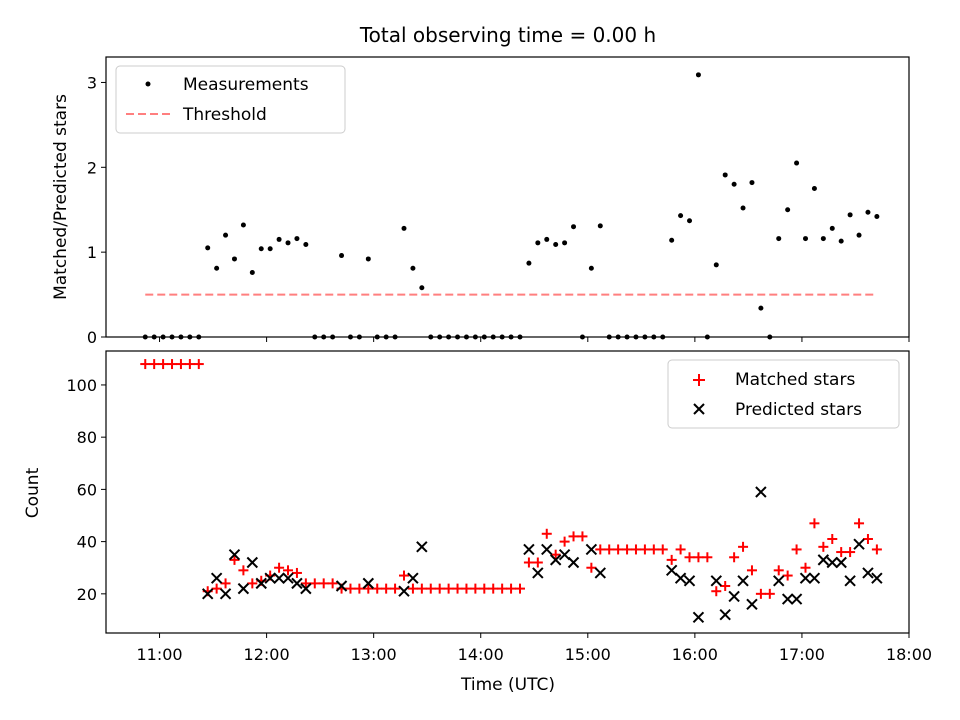  I want to click on matched-legend-marker, so click(699, 380).